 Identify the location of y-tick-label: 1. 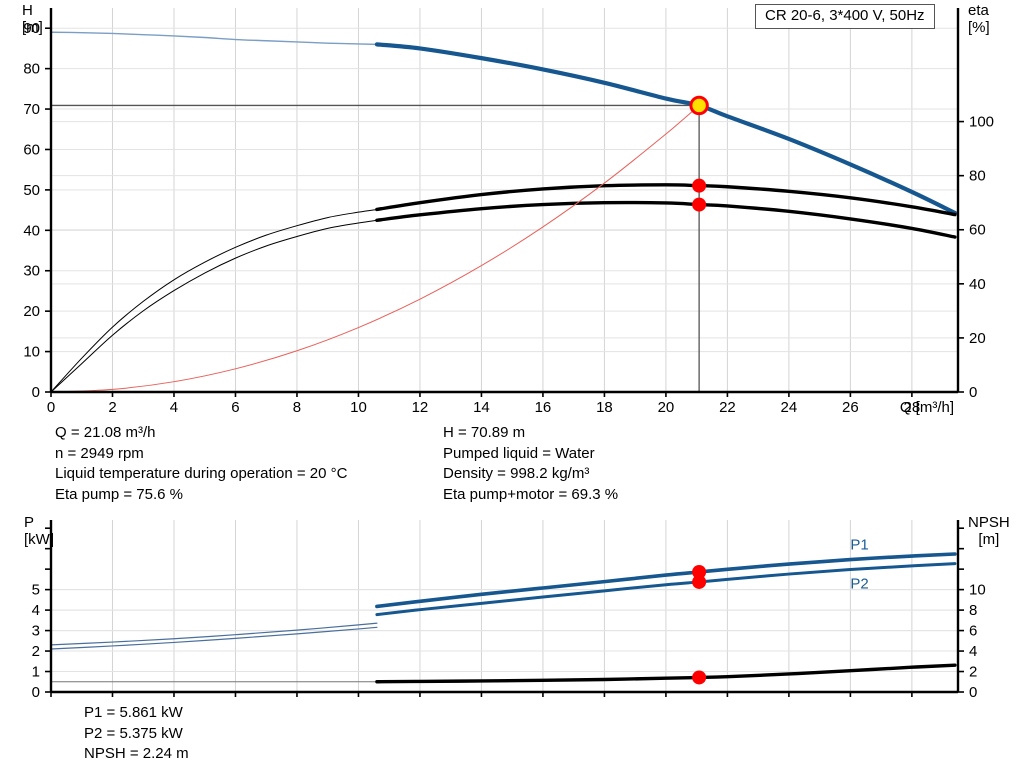
(36, 672).